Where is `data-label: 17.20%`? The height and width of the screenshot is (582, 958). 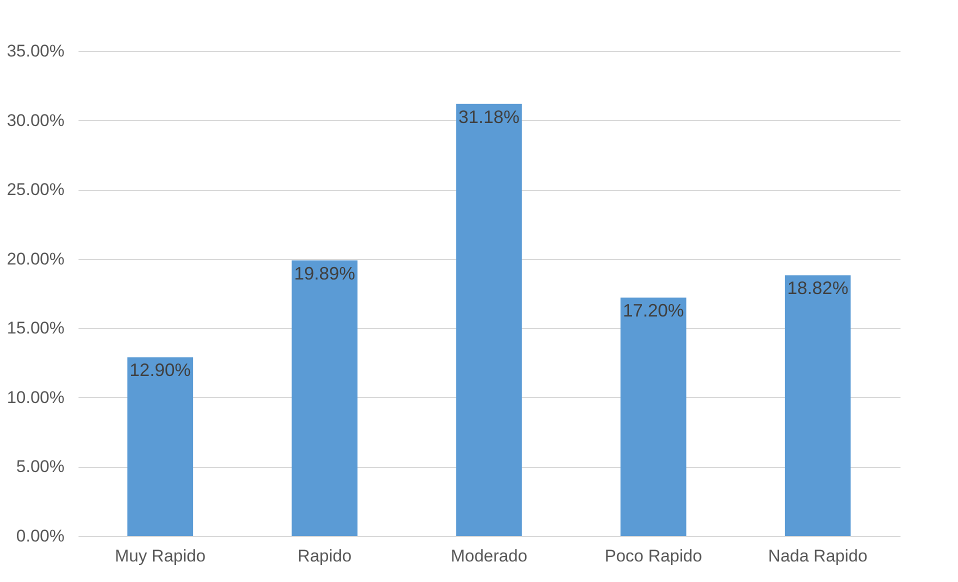 data-label: 17.20% is located at coordinates (653, 310).